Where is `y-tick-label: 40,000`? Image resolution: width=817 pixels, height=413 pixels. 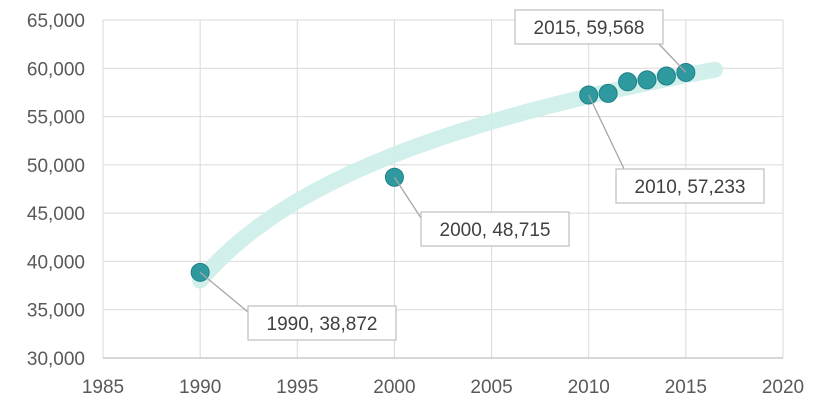
y-tick-label: 40,000 is located at coordinates (56, 262).